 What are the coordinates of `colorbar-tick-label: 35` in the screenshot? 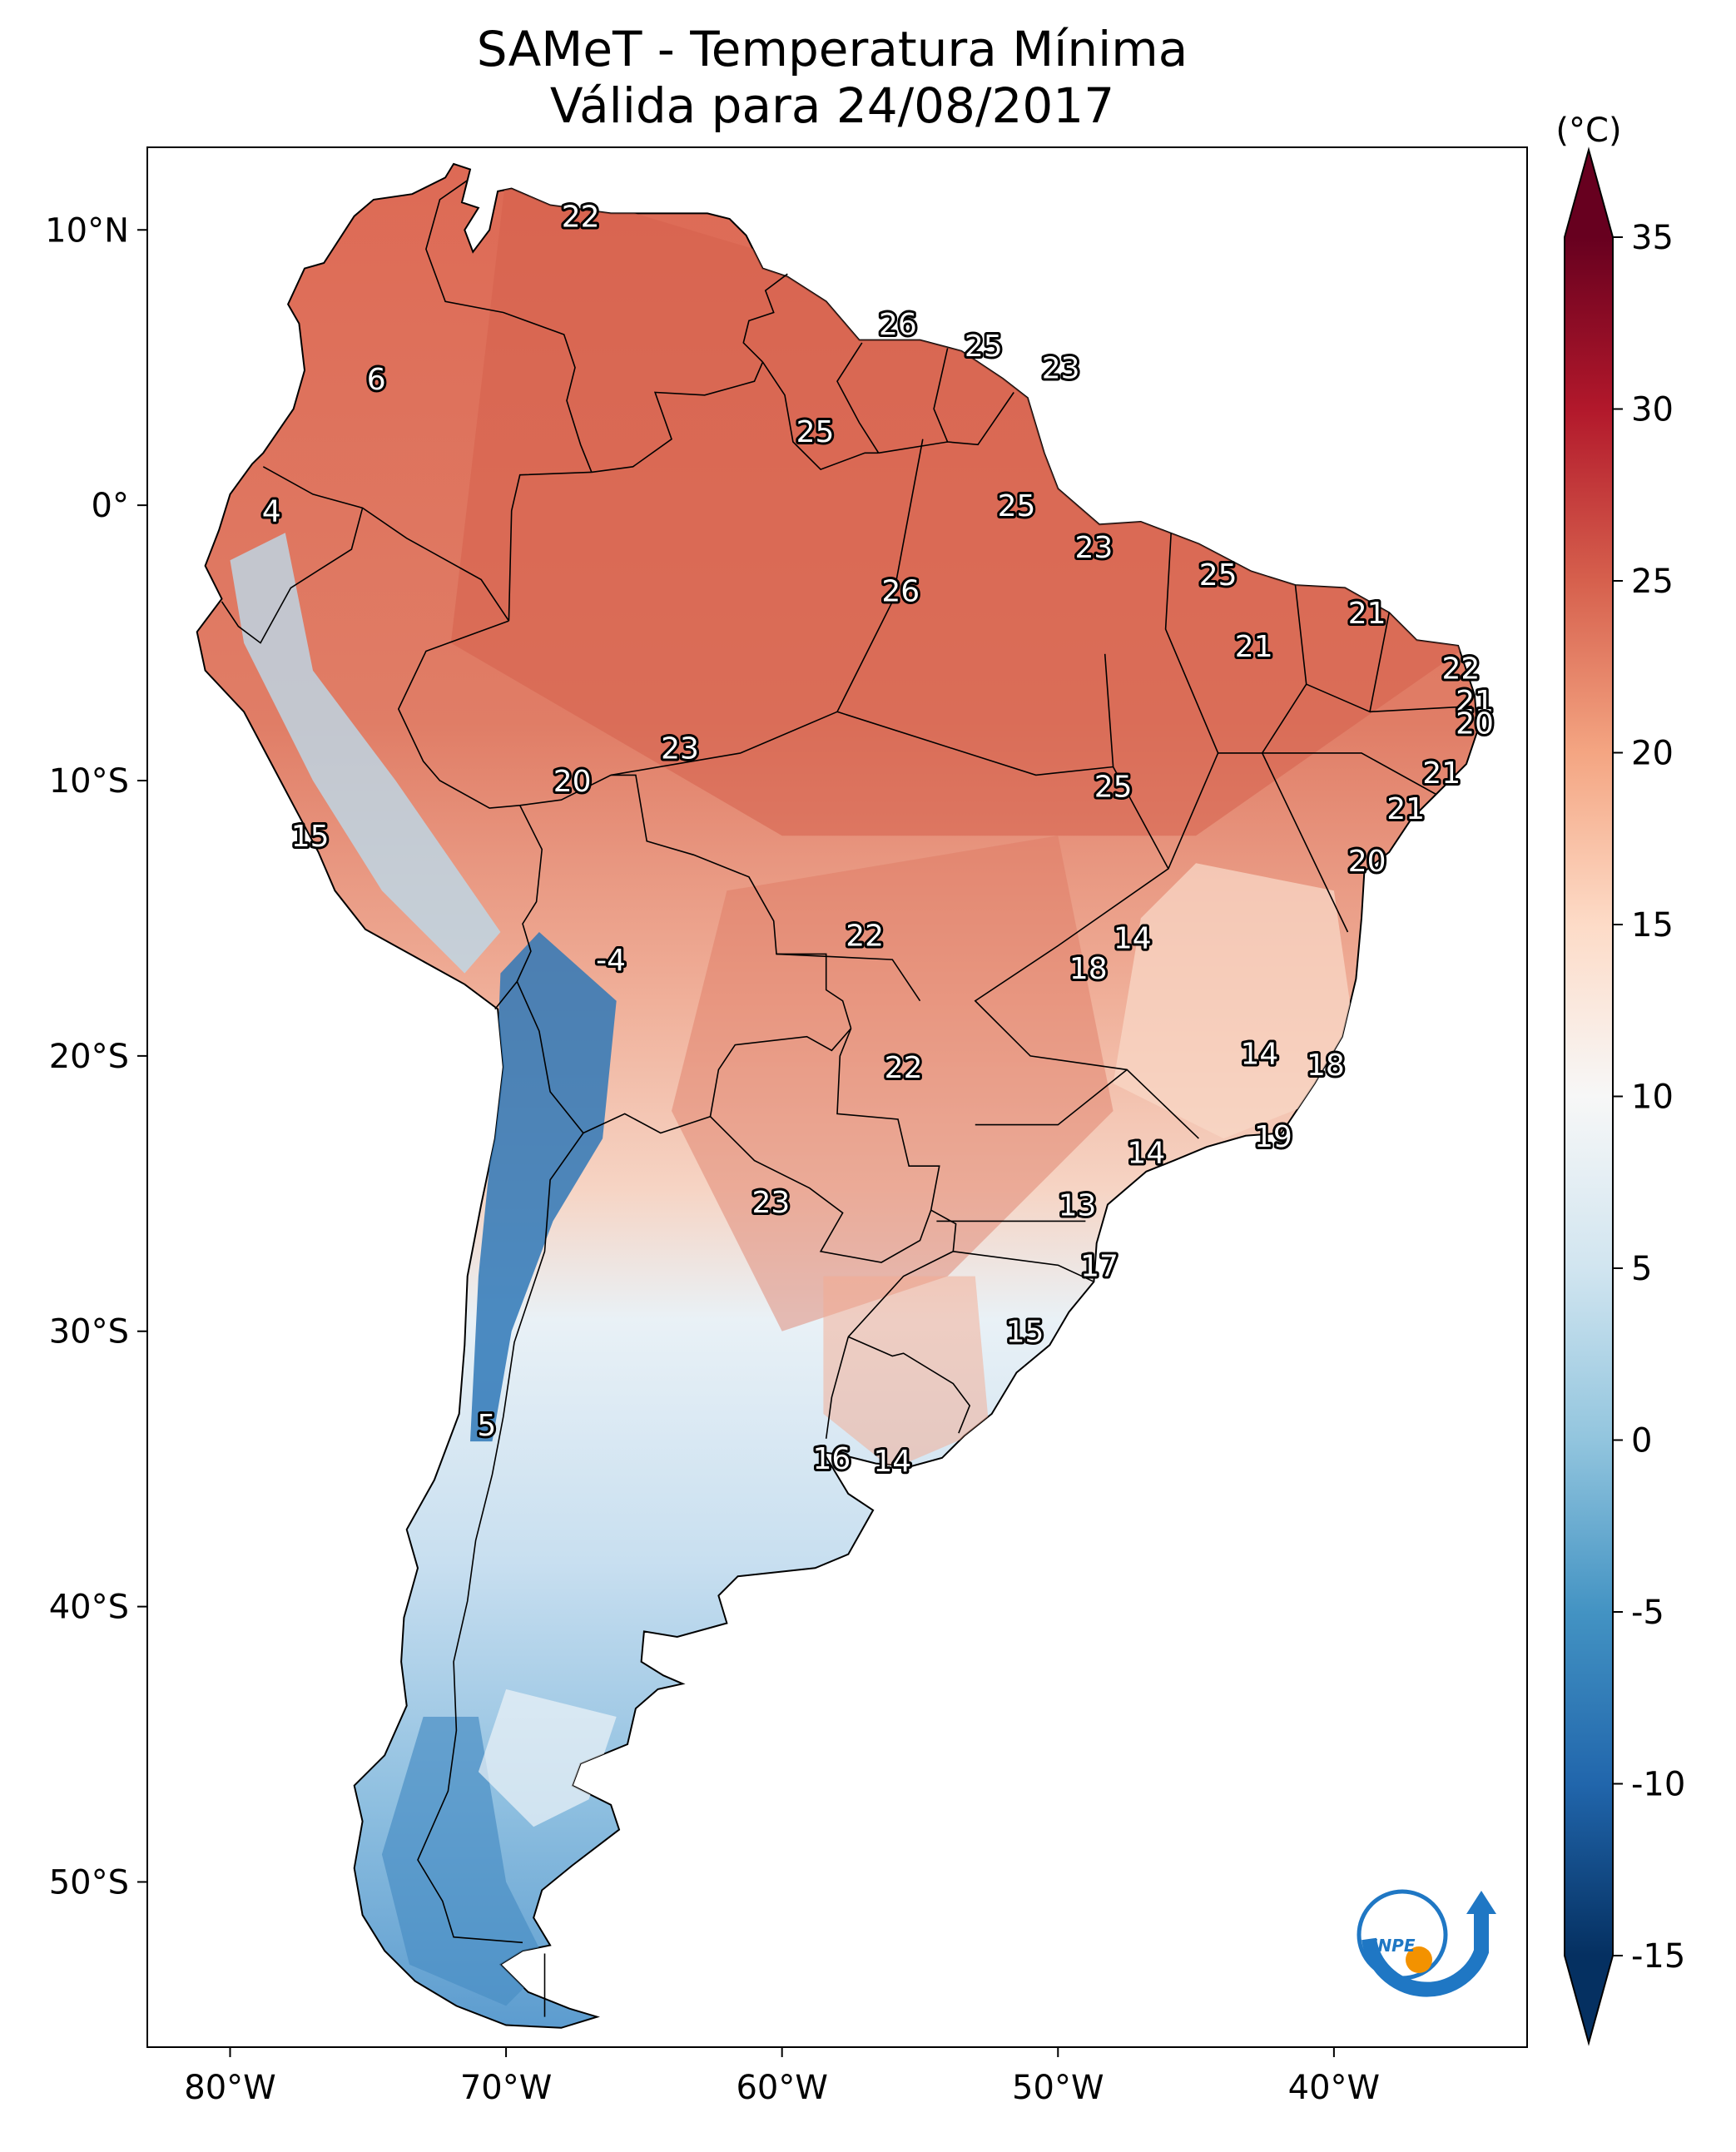 It's located at (1652, 238).